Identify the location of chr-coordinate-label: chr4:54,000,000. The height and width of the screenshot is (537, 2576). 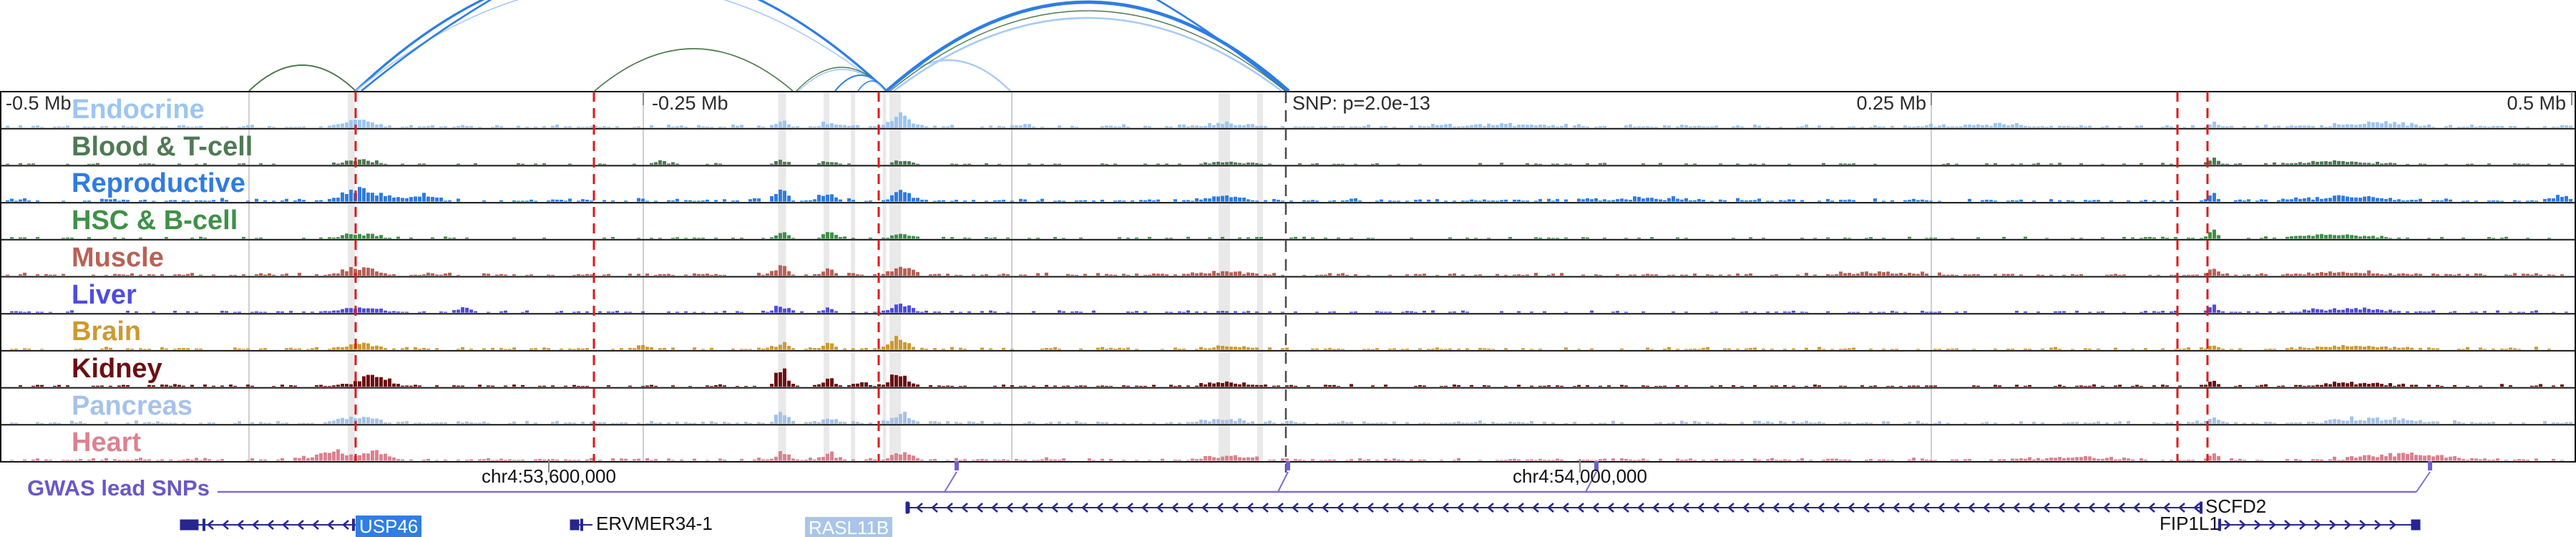
(1580, 476).